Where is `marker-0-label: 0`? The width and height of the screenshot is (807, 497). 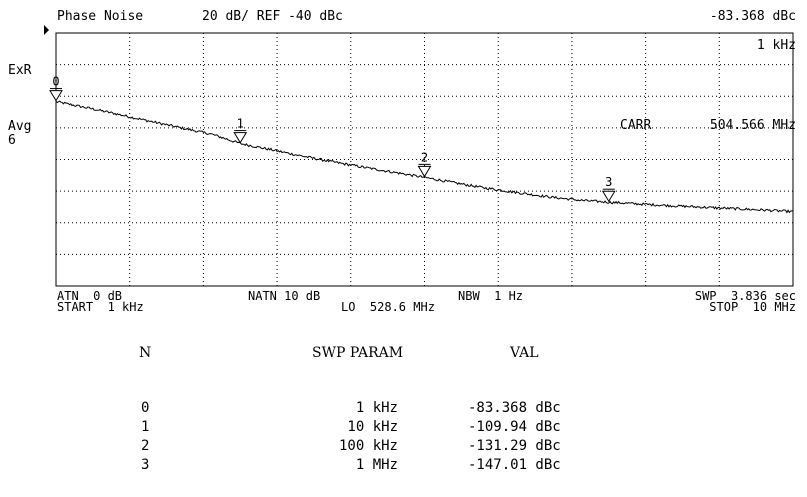 marker-0-label: 0 is located at coordinates (55, 82).